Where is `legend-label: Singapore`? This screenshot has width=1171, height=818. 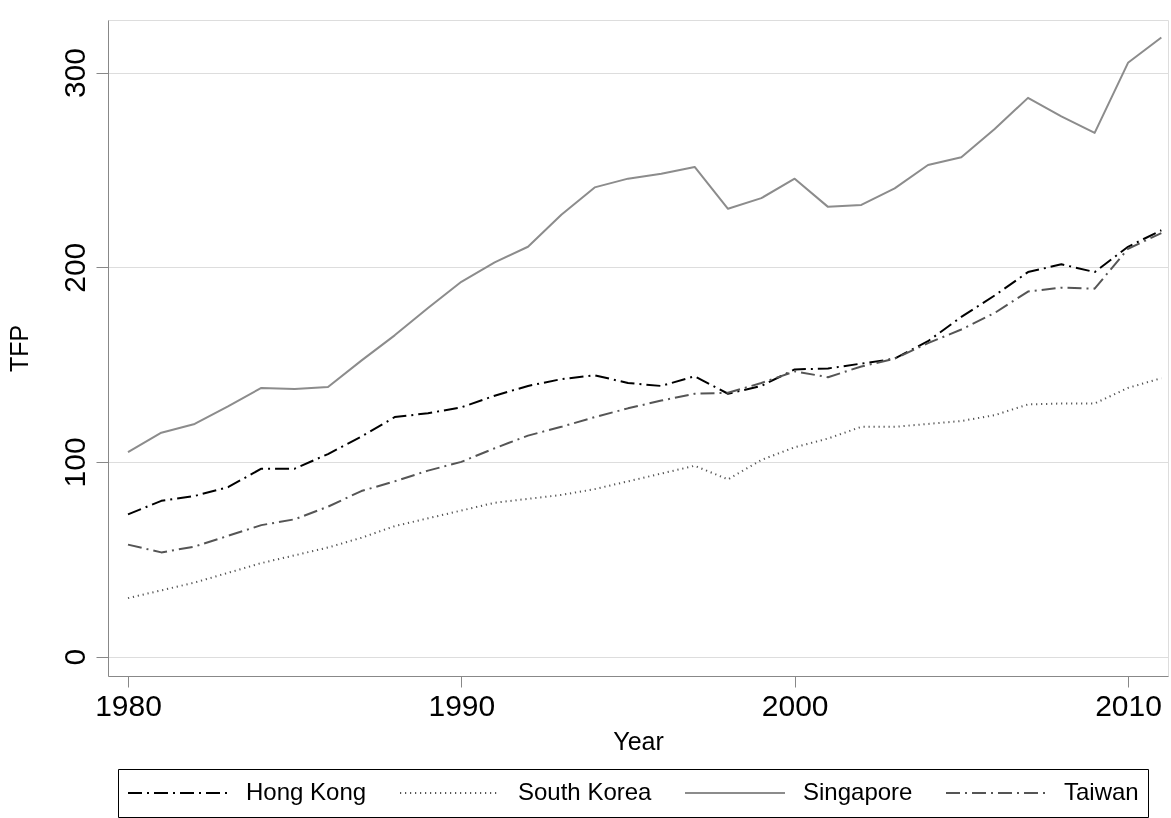
legend-label: Singapore is located at coordinates (858, 791).